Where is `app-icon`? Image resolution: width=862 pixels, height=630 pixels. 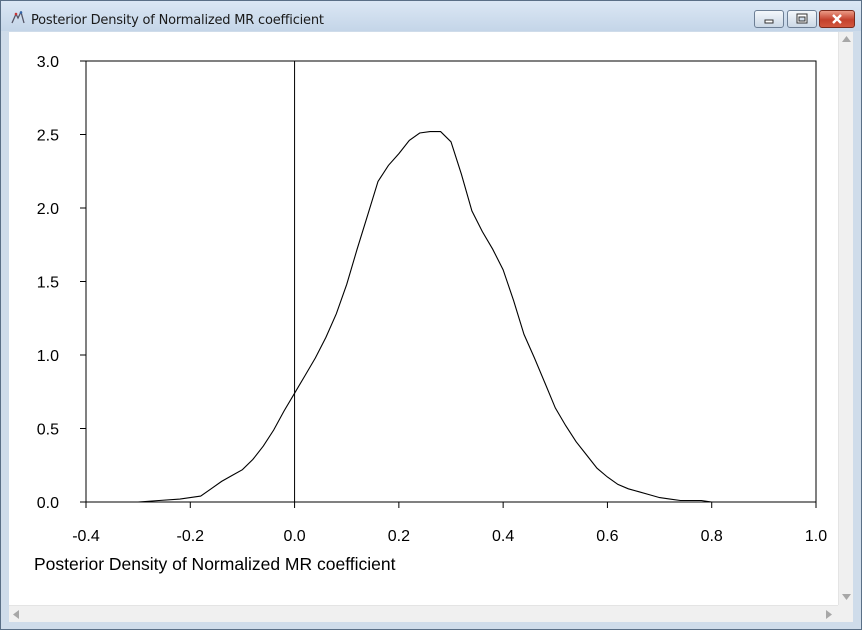 app-icon is located at coordinates (18, 17).